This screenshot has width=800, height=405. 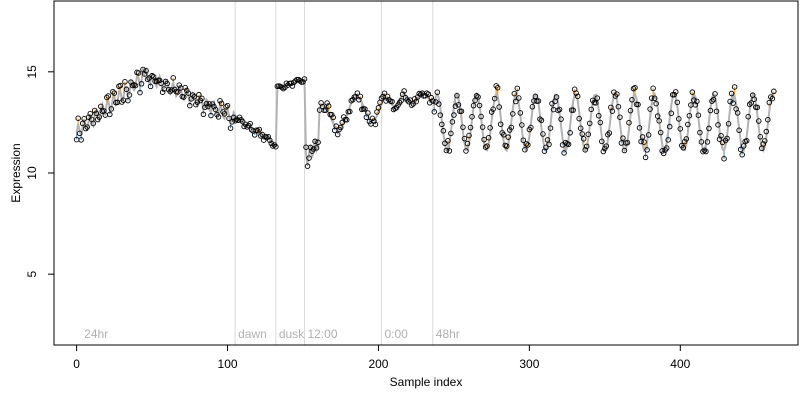 What do you see at coordinates (32, 274) in the screenshot?
I see `y-tick-label: 5` at bounding box center [32, 274].